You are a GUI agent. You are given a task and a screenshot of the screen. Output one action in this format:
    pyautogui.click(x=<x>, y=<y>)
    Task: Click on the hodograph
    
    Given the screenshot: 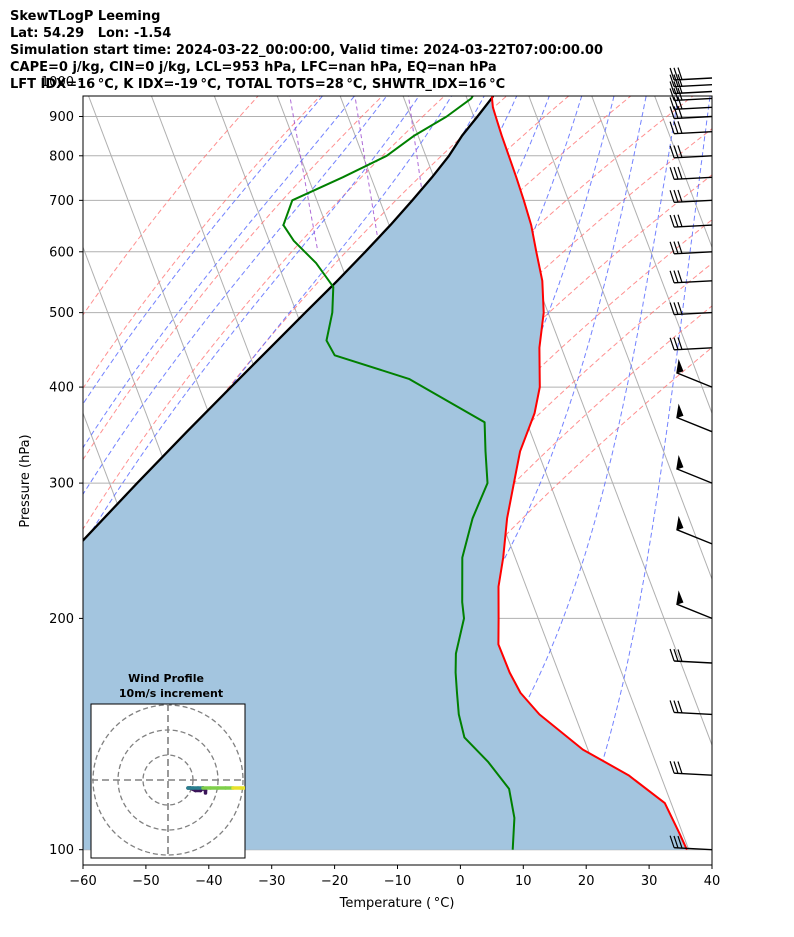 What is the action you would take?
    pyautogui.click(x=168, y=781)
    